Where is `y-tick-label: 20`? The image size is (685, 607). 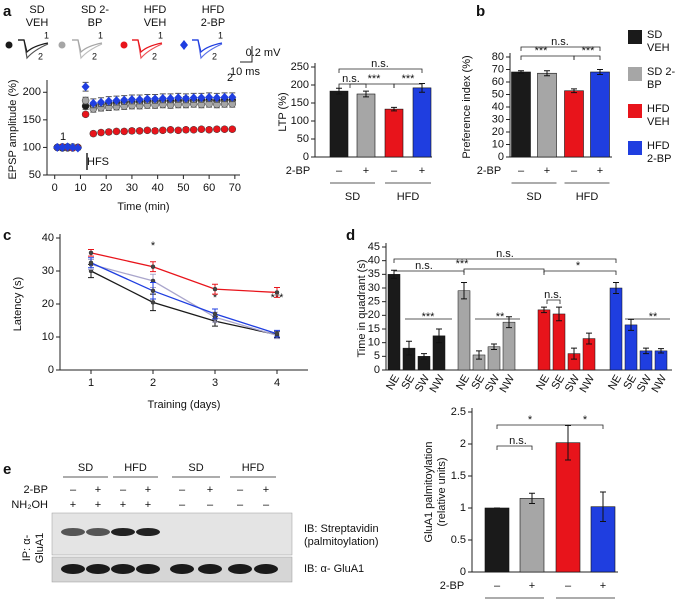
y-tick-label: 20 is located at coordinates (498, 132).